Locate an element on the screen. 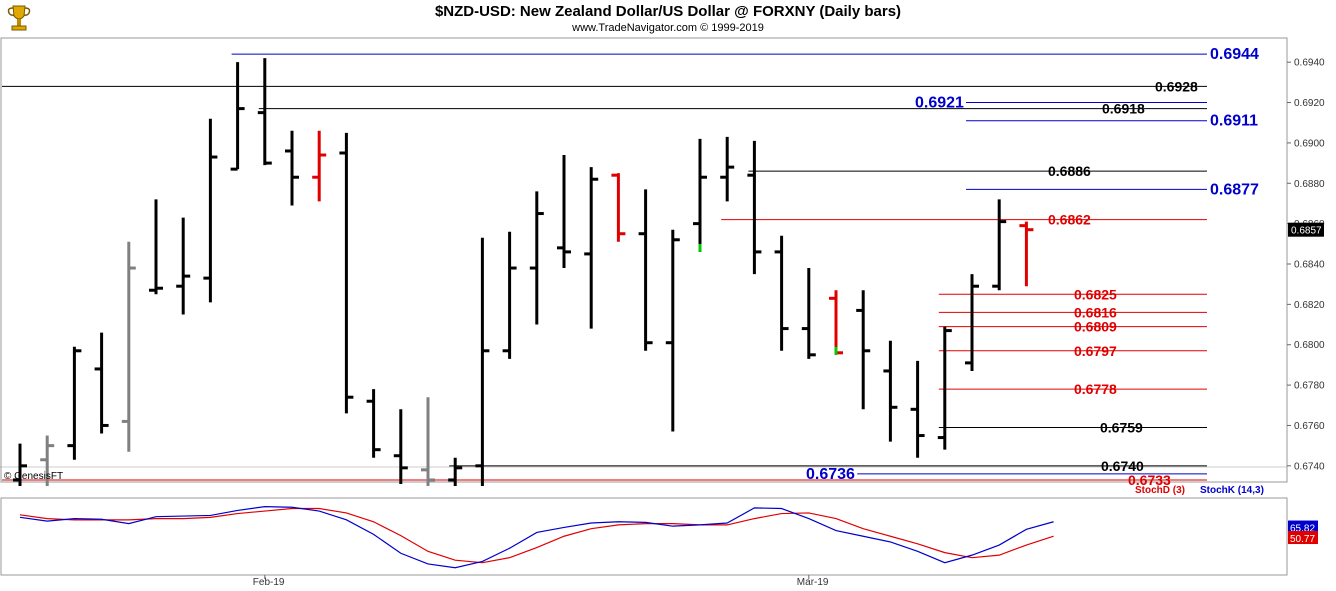 This screenshot has height=591, width=1336. watermark: © GenesisFT is located at coordinates (33, 476).